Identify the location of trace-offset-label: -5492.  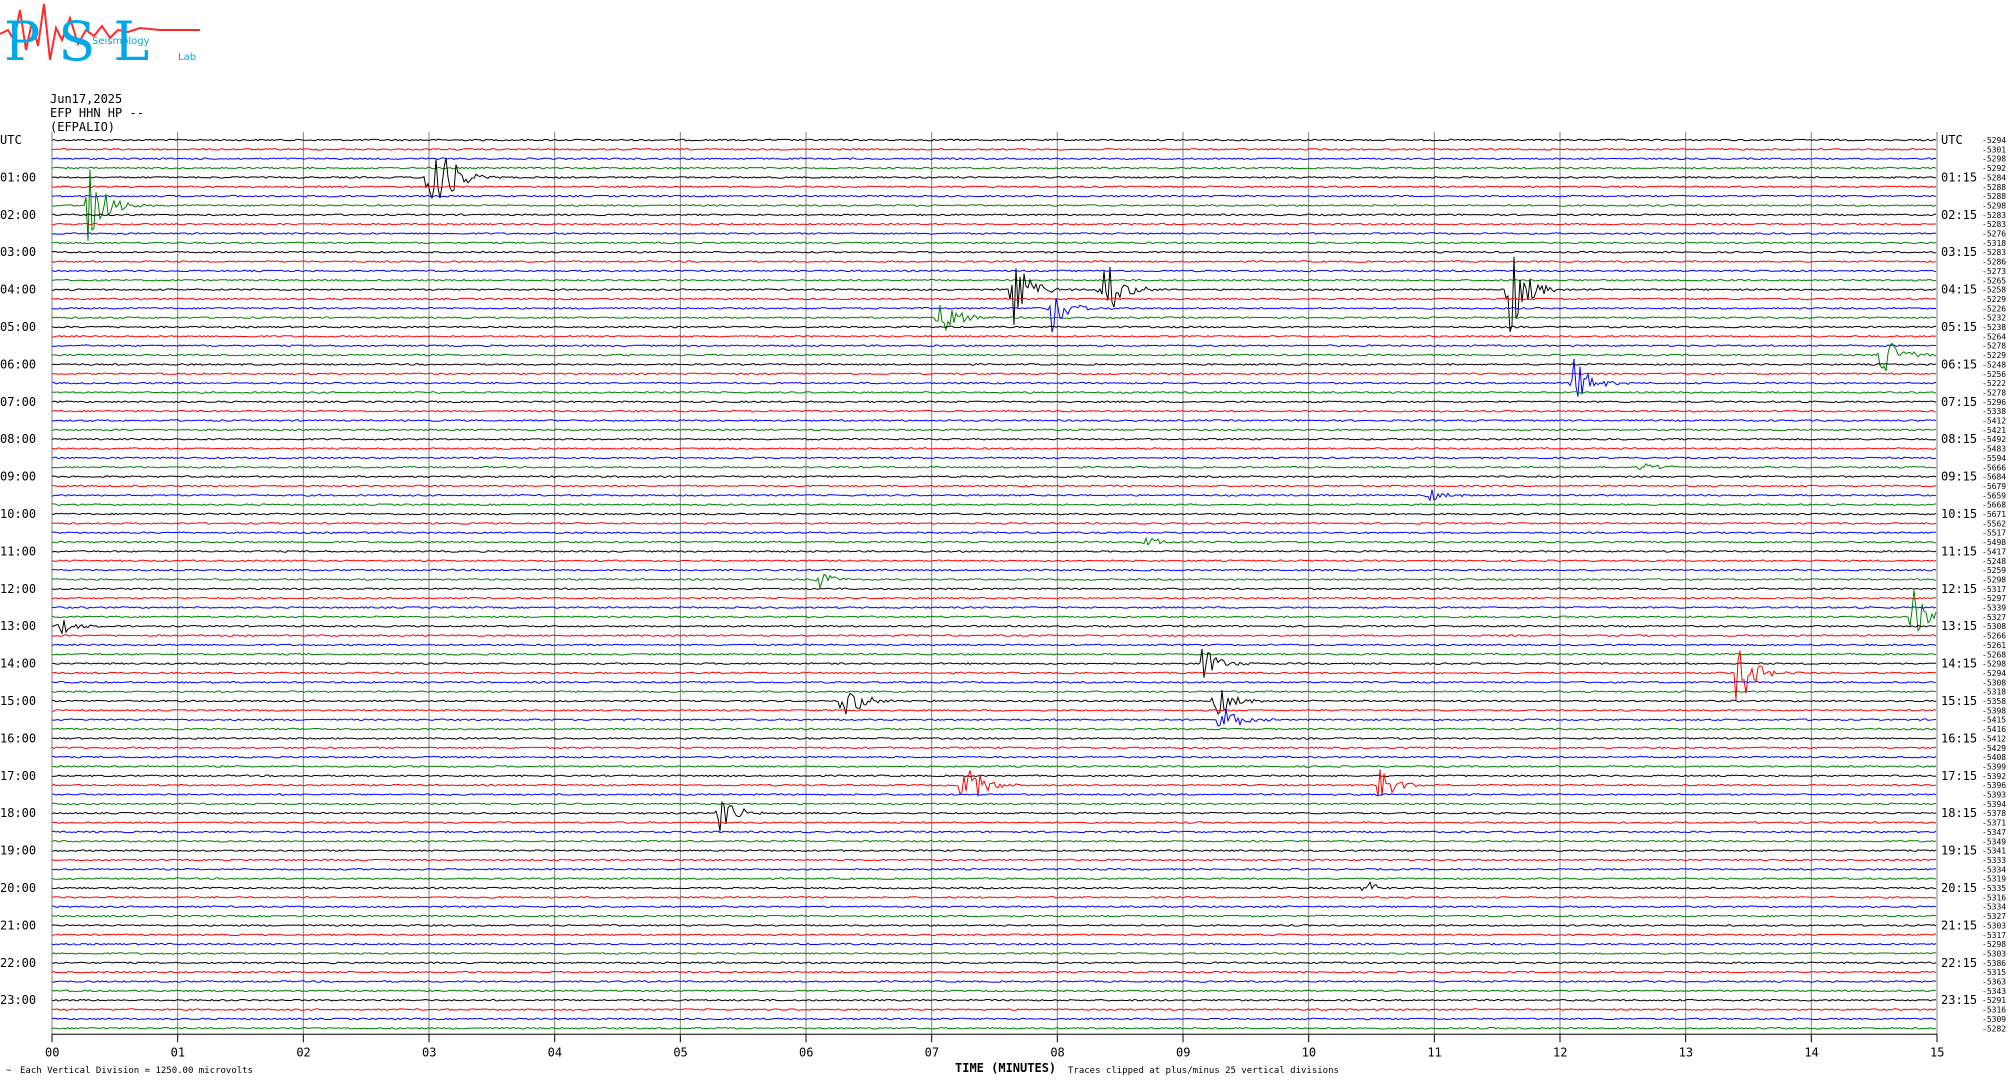
(1994, 439).